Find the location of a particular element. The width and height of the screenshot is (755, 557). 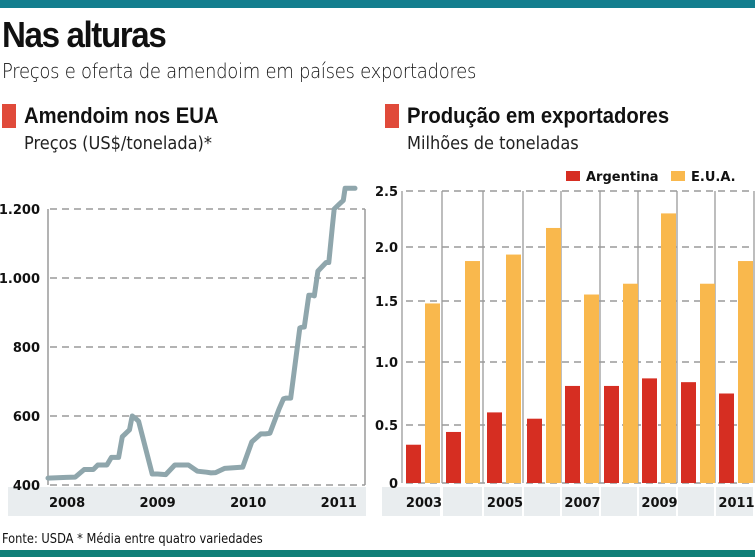

y-tick-label: 0 is located at coordinates (393, 484).